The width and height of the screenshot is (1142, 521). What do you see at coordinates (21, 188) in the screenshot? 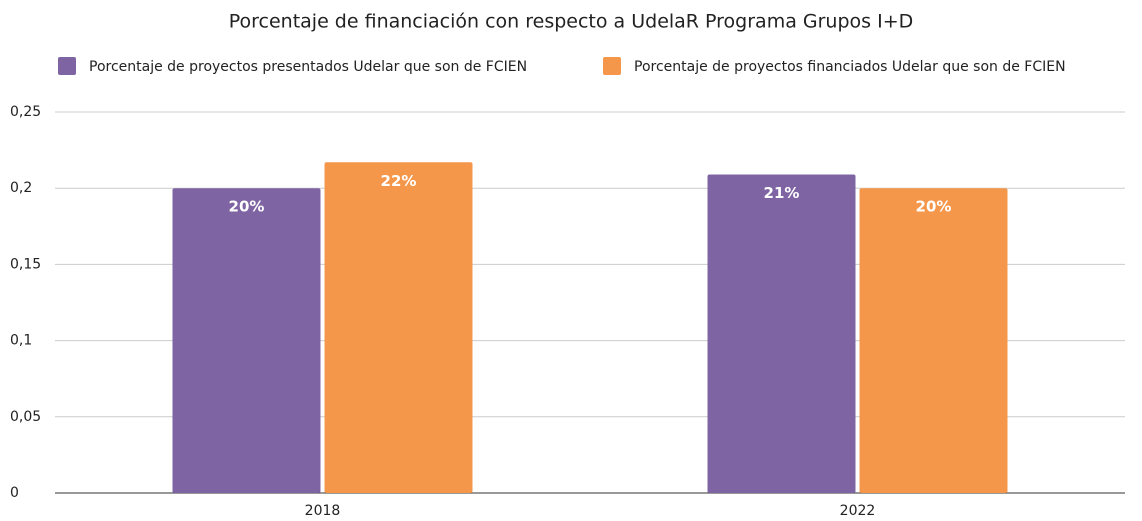
I see `y-tick-label: 0,2` at bounding box center [21, 188].